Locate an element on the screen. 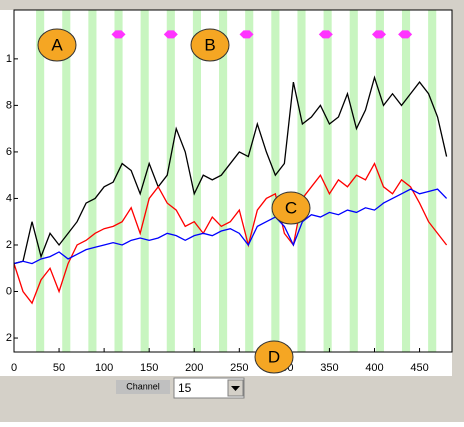 Image resolution: width=464 pixels, height=427 pixels. callout: A is located at coordinates (57, 45).